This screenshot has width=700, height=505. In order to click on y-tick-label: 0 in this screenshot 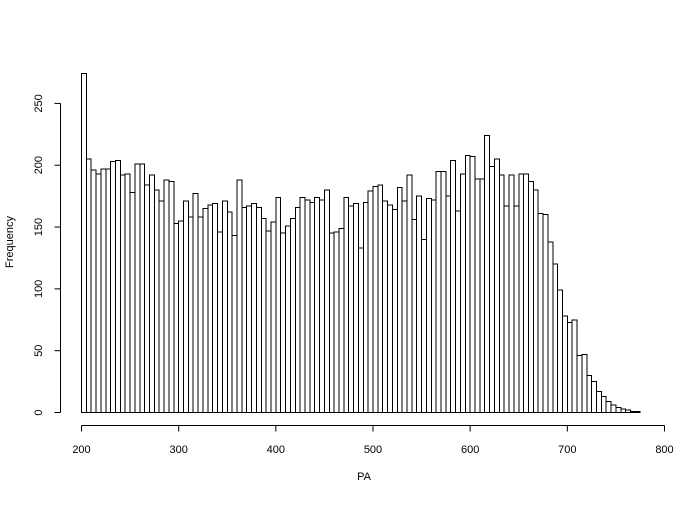, I will do `click(39, 412)`.